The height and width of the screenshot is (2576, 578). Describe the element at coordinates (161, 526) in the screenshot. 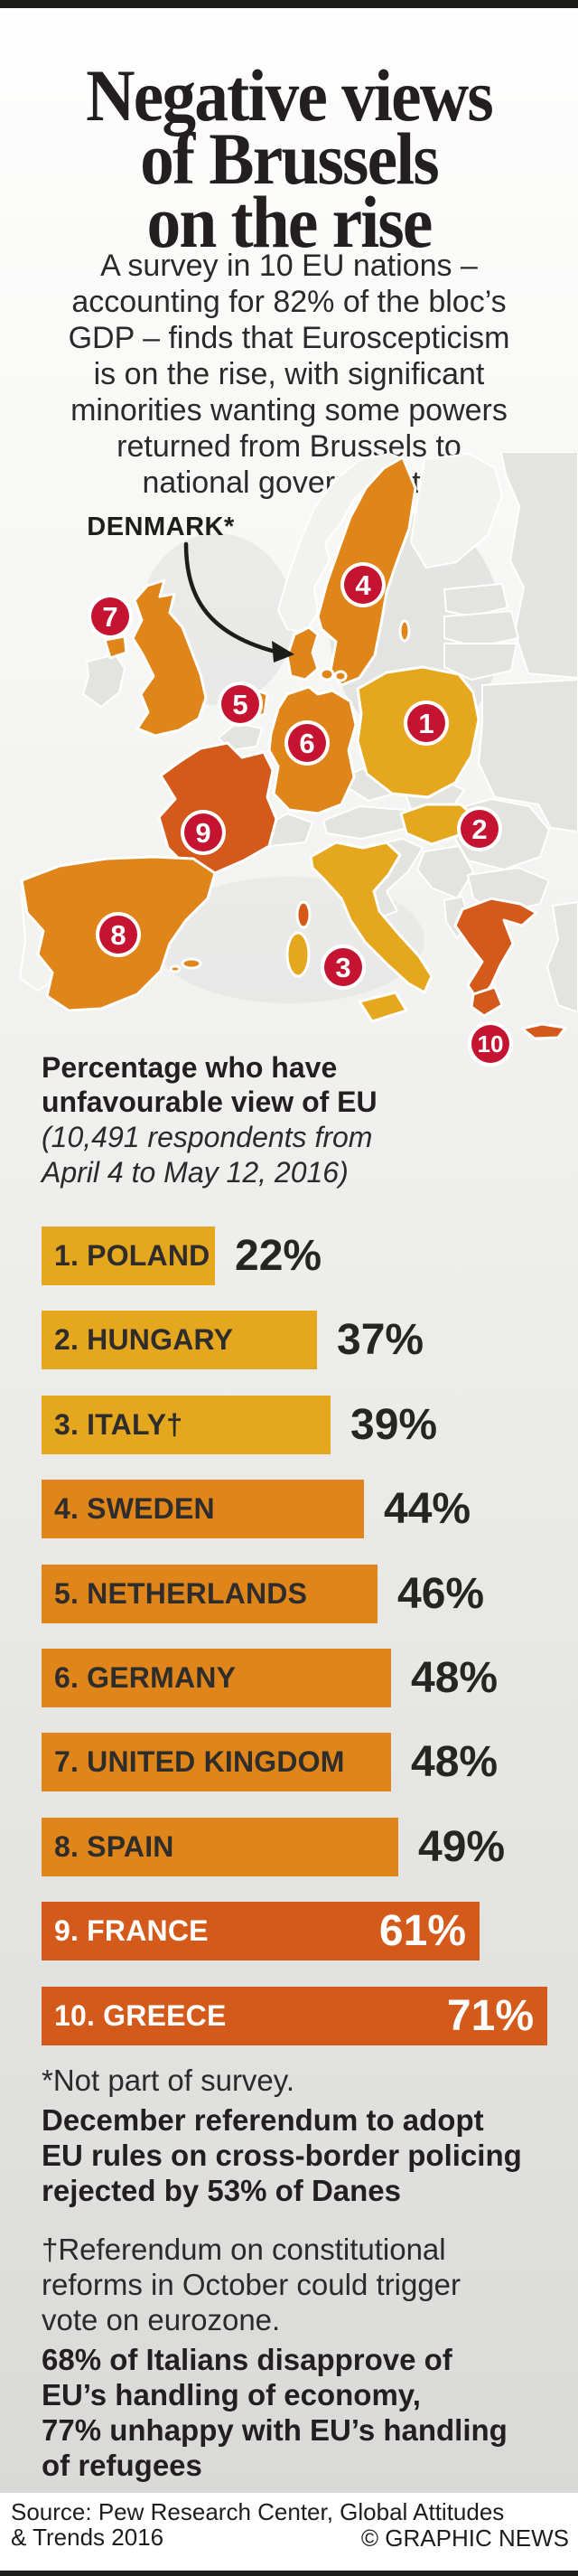

I see `denmark-label: DENMARK*` at that location.